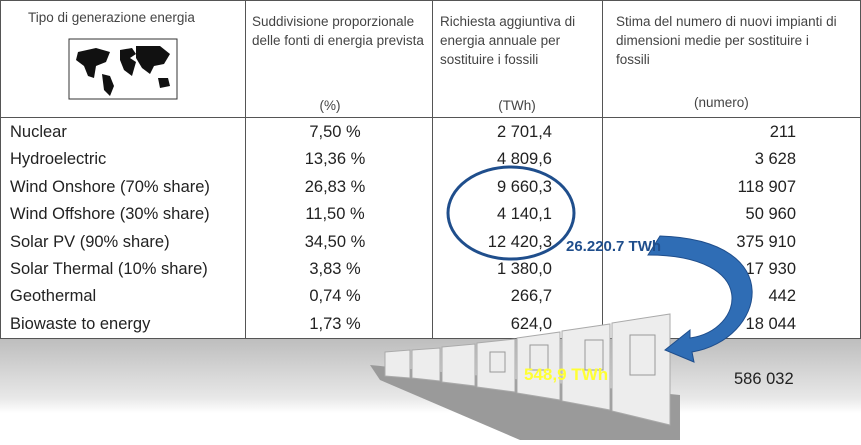 Image resolution: width=861 pixels, height=445 pixels. I want to click on source-name: Wind Offshore (30% share), so click(110, 214).